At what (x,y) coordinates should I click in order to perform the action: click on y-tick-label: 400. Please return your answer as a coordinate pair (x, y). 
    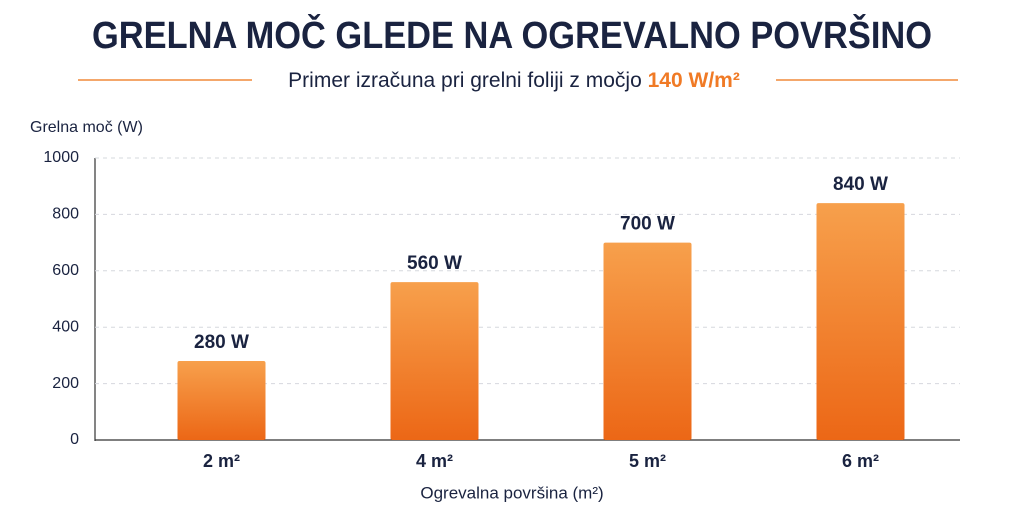
    Looking at the image, I should click on (65, 326).